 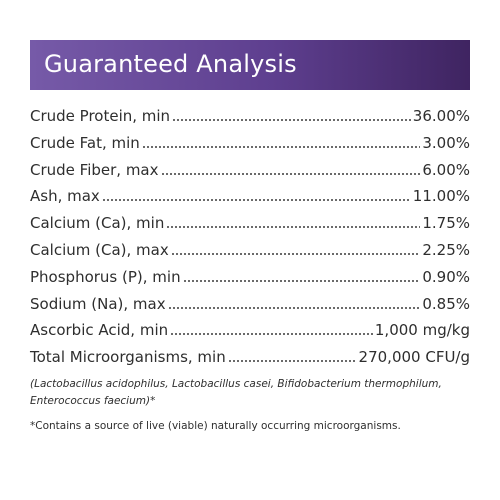 What do you see at coordinates (97, 223) in the screenshot?
I see `nutrient-name: Calcium (Ca), min` at bounding box center [97, 223].